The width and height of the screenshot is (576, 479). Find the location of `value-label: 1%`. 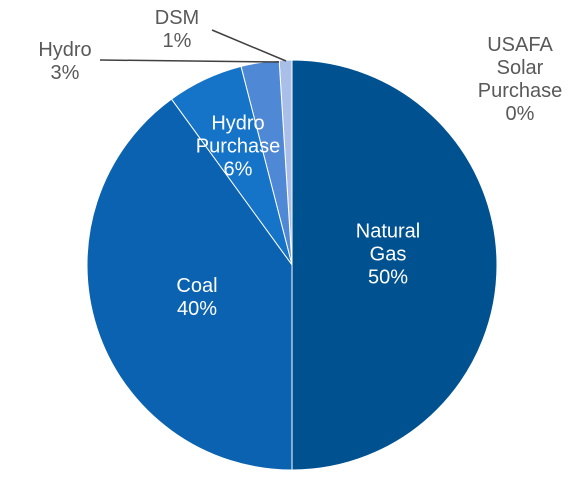

value-label: 1% is located at coordinates (177, 41).